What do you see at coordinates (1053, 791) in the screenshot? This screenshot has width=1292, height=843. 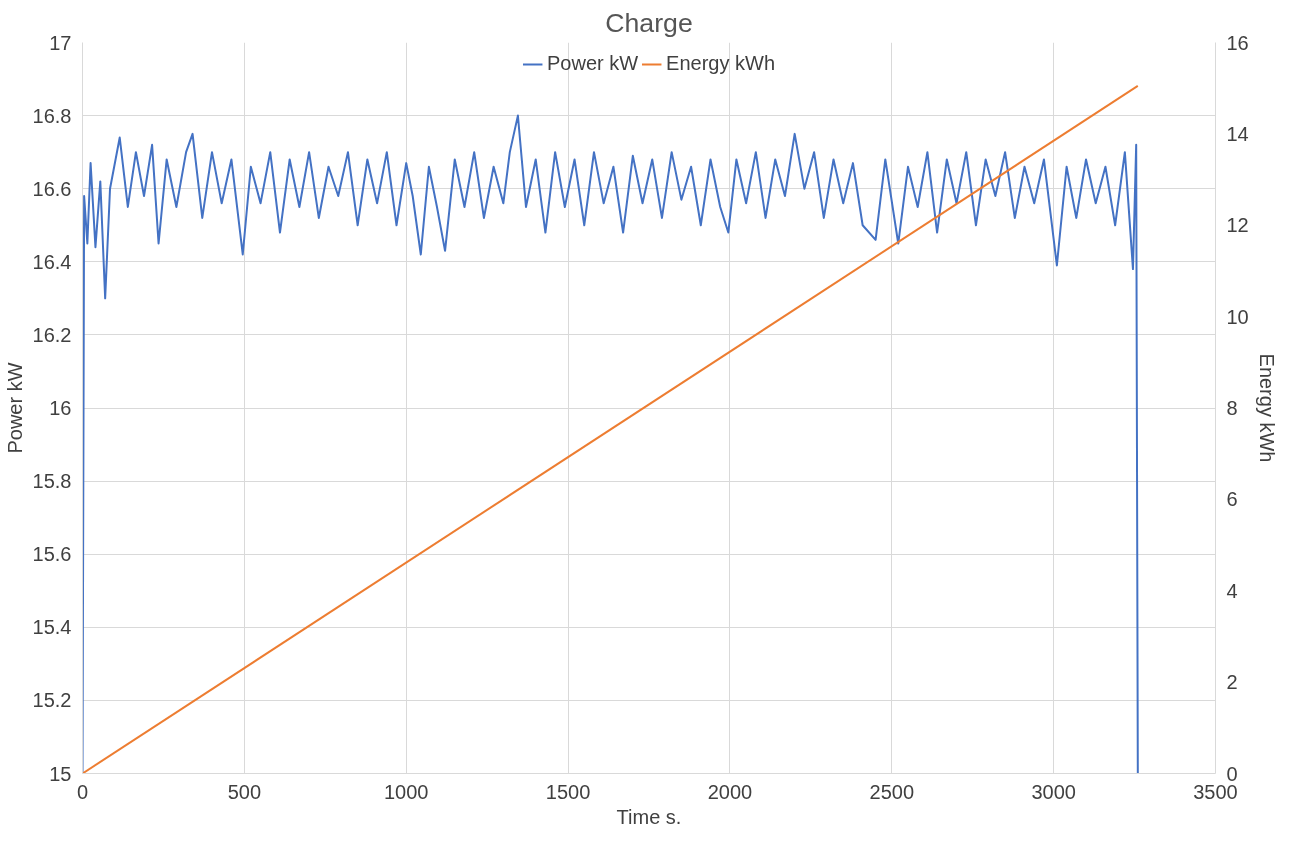 I see `x-tick-label: 3000` at bounding box center [1053, 791].